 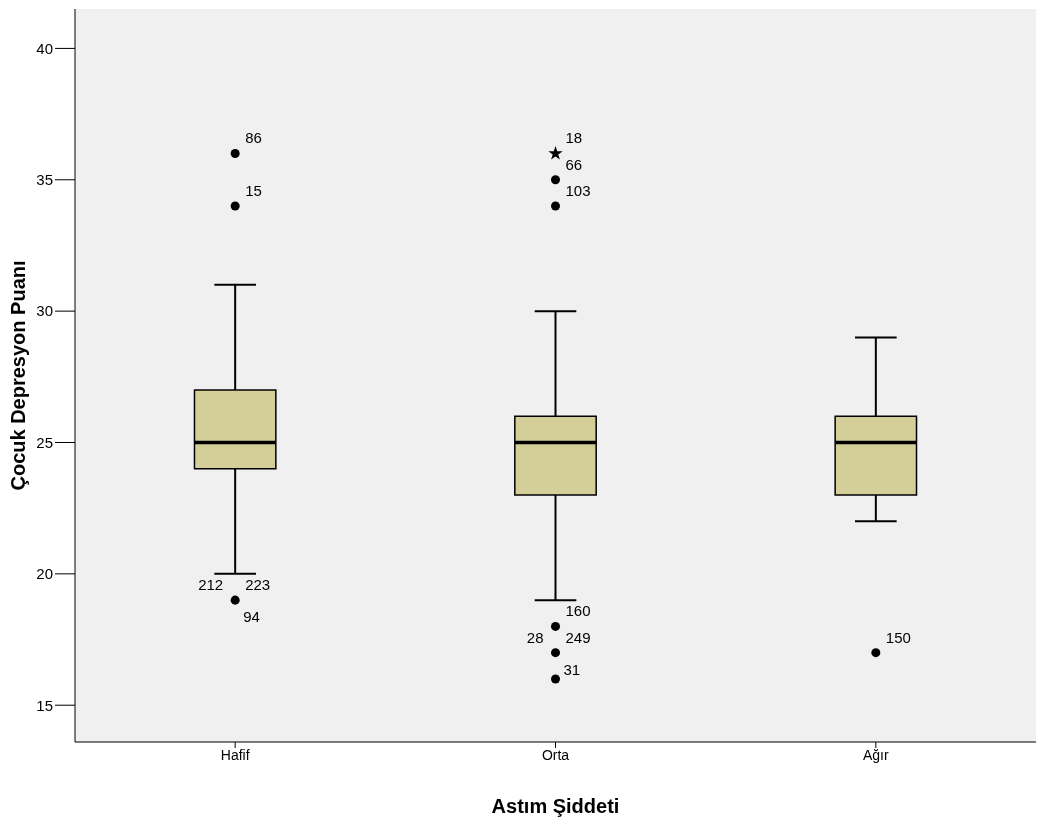 I want to click on annotation: 28, so click(x=535, y=637).